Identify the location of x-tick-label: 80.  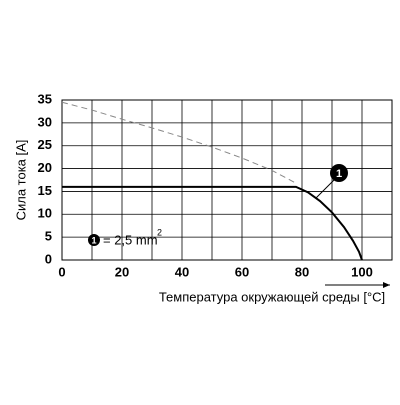
(302, 271).